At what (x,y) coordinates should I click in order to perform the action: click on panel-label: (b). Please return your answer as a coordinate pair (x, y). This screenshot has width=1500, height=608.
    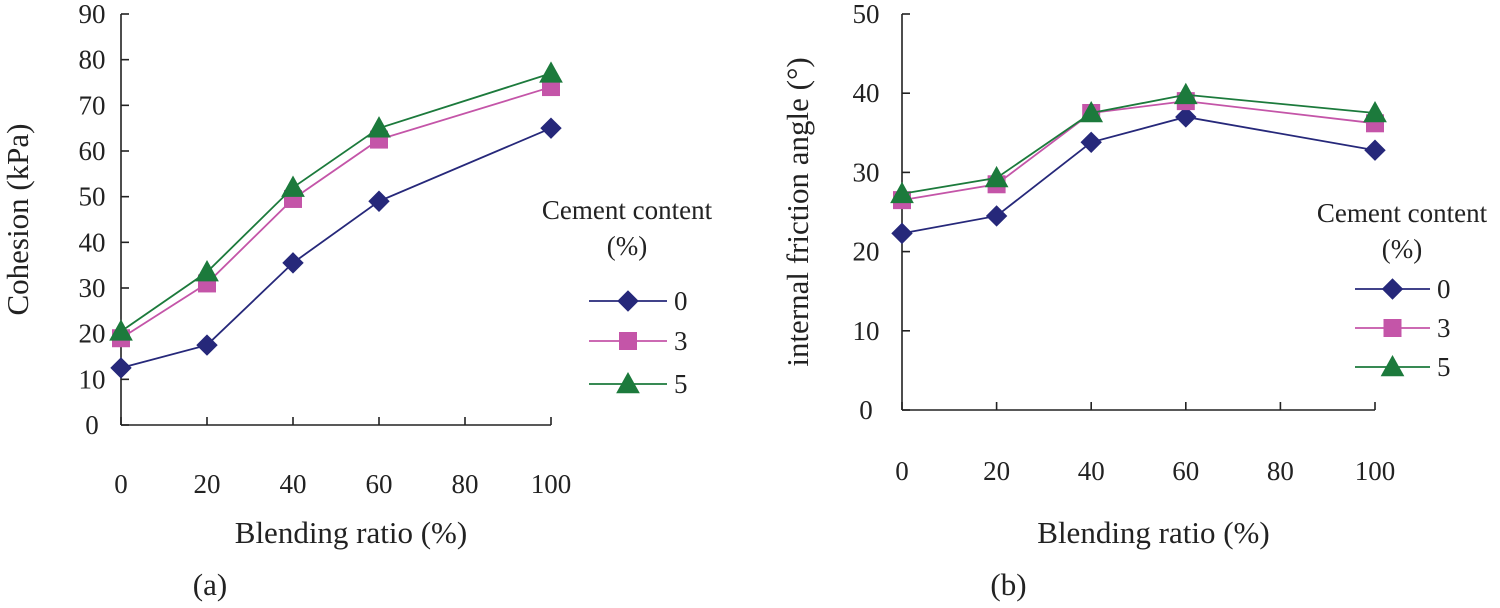
    Looking at the image, I should click on (1008, 584).